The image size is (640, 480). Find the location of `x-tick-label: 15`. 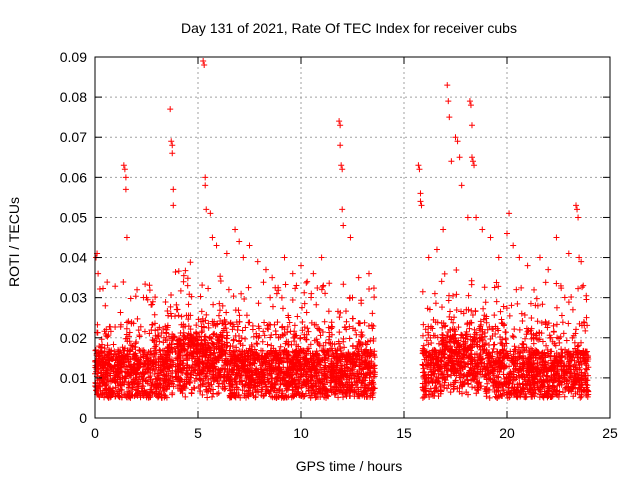

x-tick-label: 15 is located at coordinates (404, 433).